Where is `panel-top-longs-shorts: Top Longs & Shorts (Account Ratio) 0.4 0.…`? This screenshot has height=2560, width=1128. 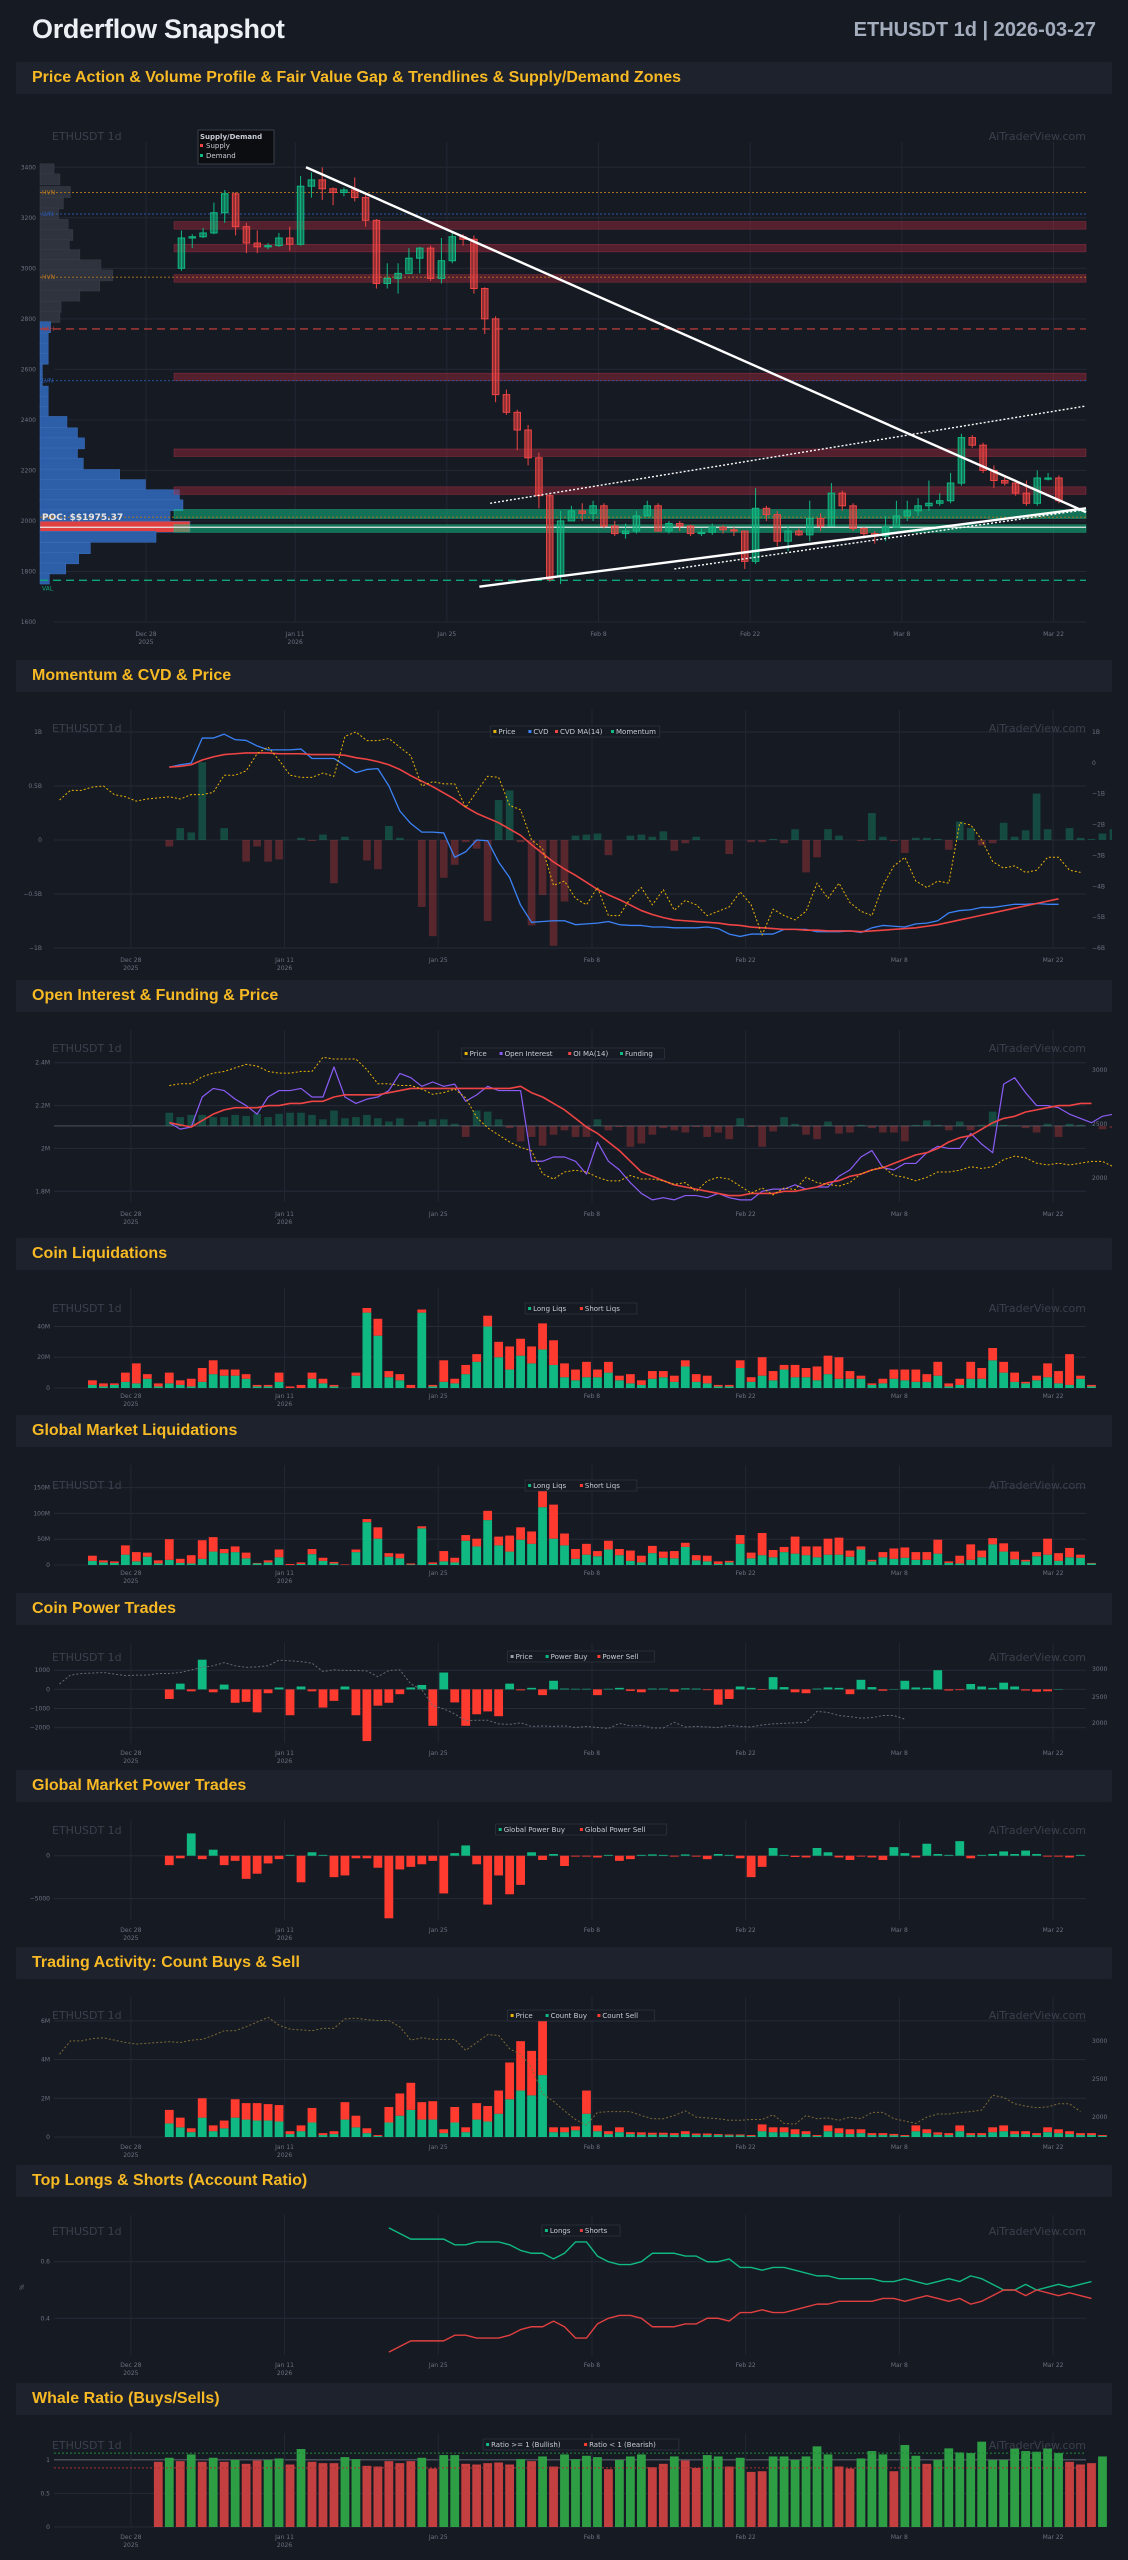 panel-top-longs-shorts: Top Longs & Shorts (Account Ratio) 0.4 0.… is located at coordinates (564, 2272).